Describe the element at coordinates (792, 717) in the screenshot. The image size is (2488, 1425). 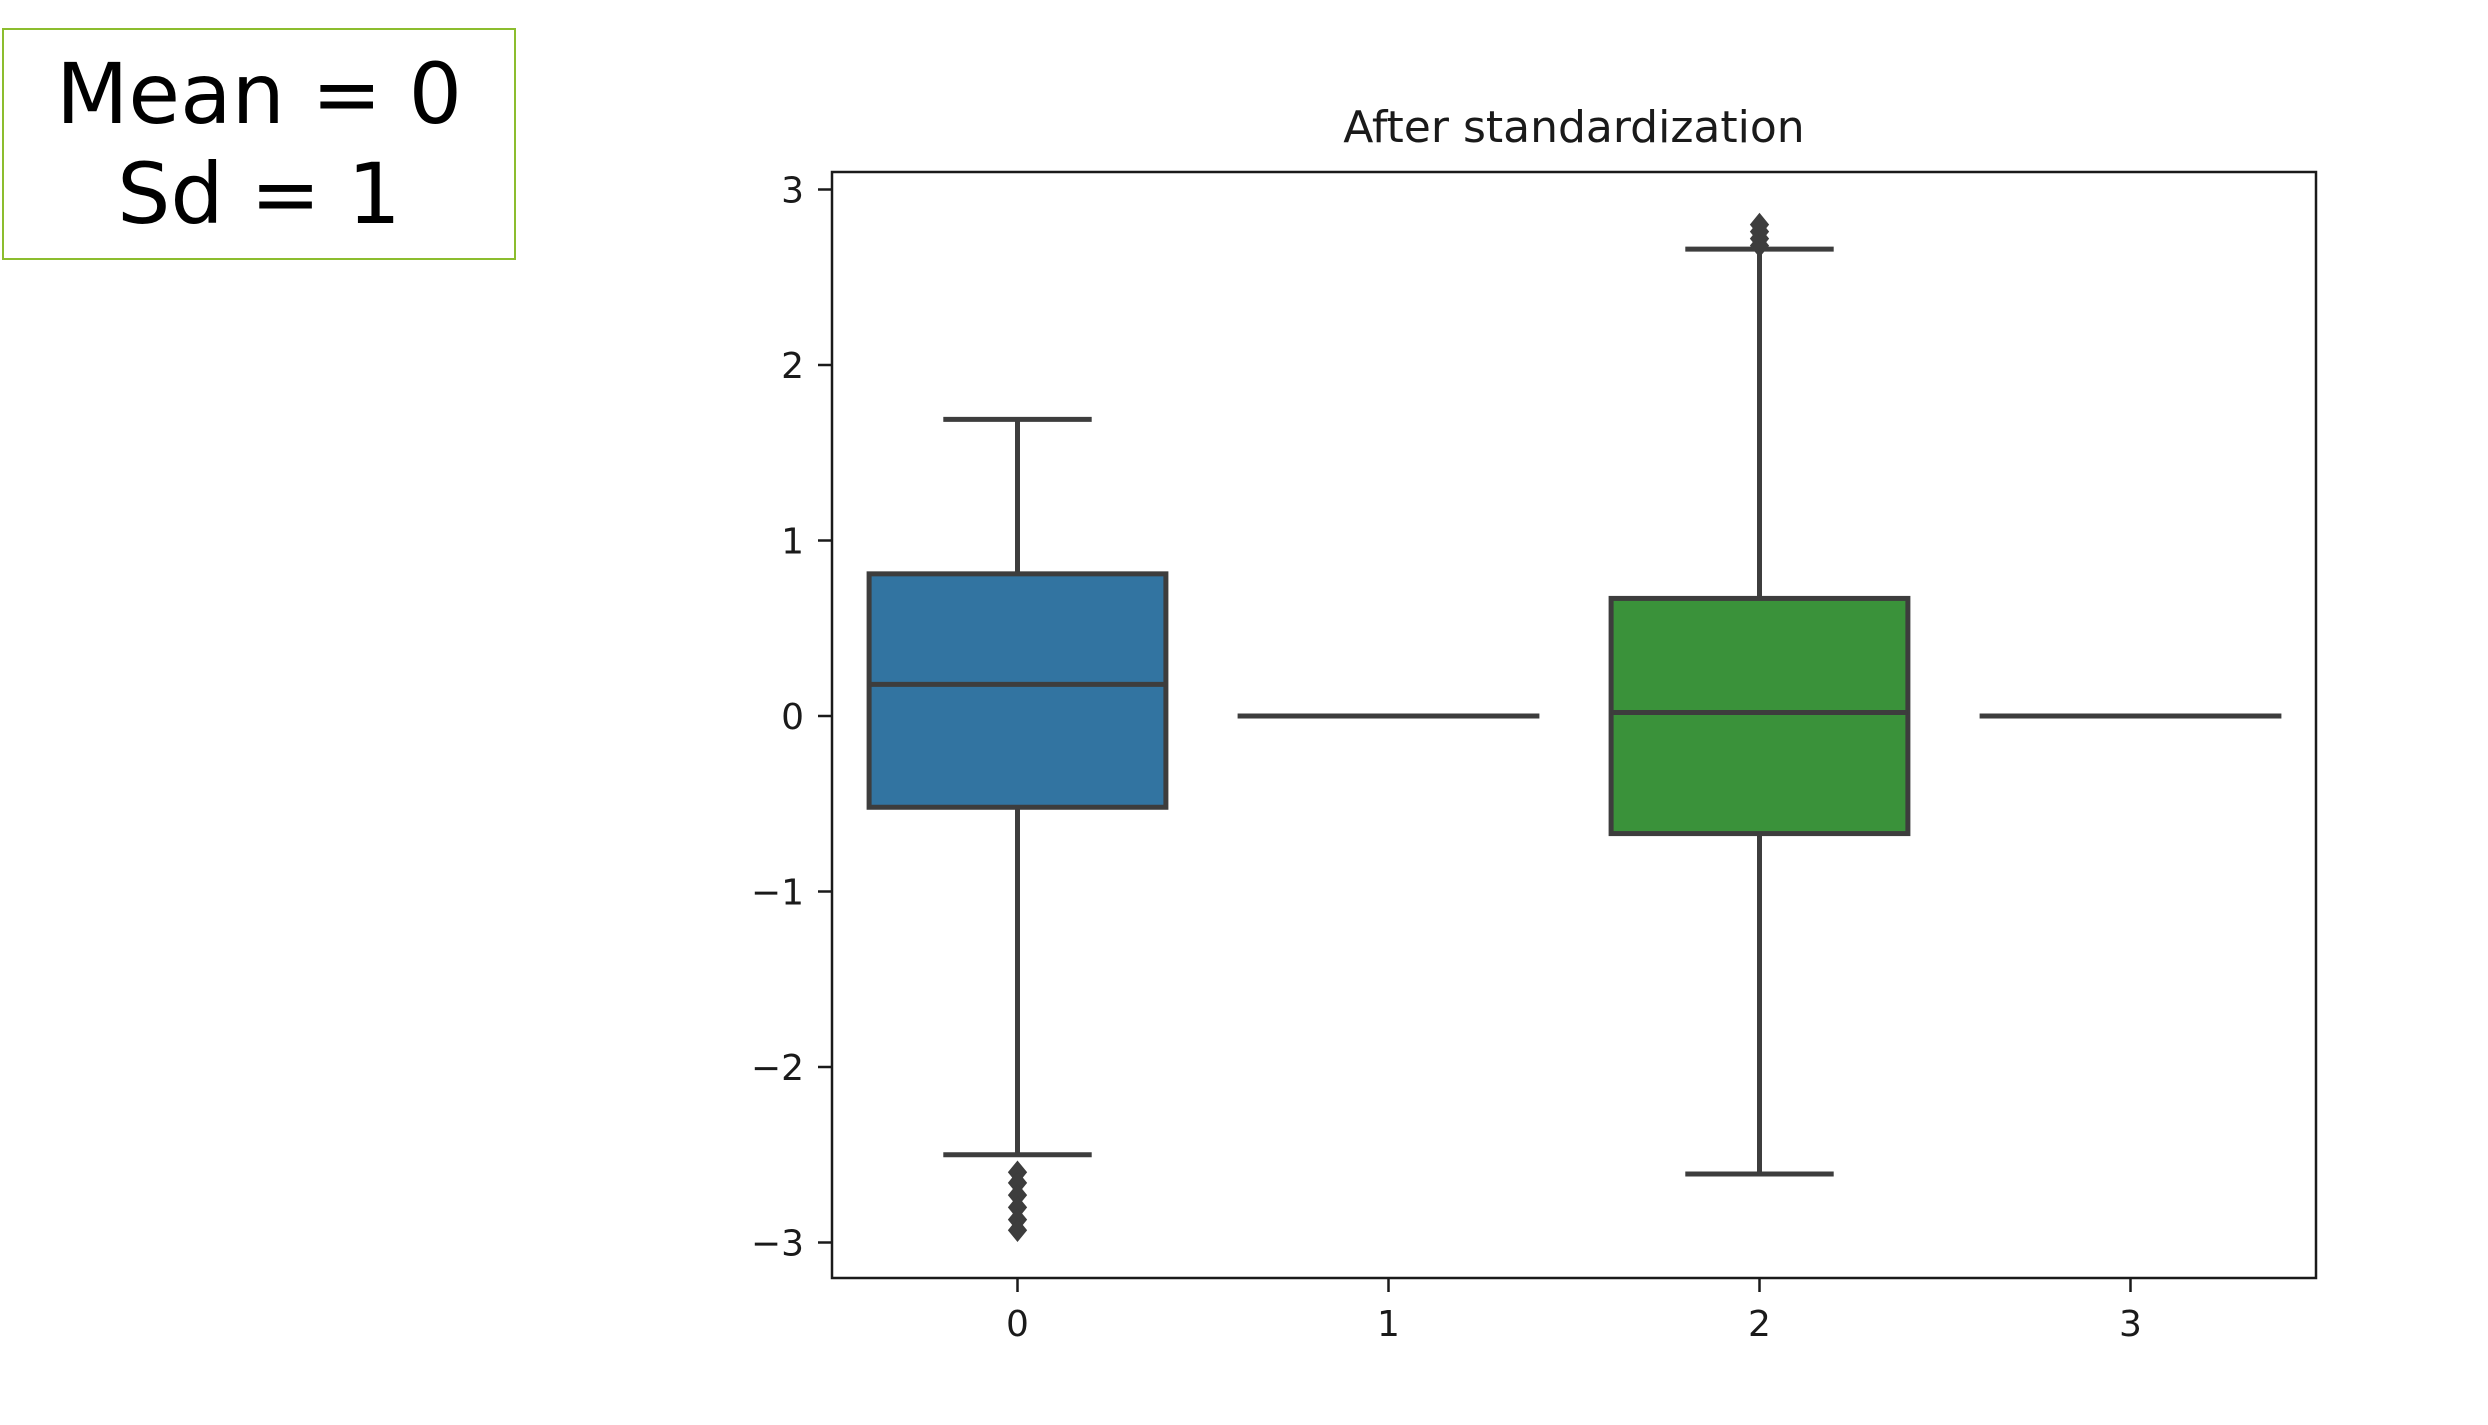
I see `y-tick-label: 0` at that location.